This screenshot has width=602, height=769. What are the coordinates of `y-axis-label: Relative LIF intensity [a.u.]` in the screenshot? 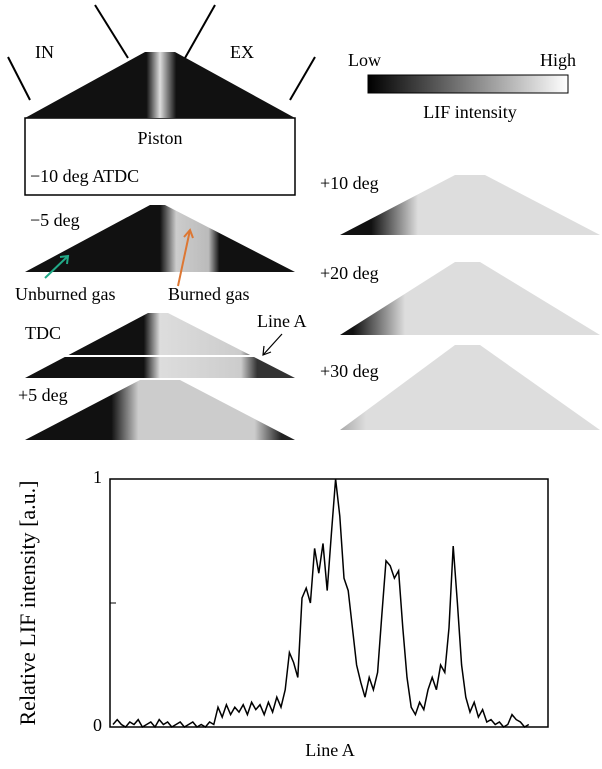 It's located at (27, 603).